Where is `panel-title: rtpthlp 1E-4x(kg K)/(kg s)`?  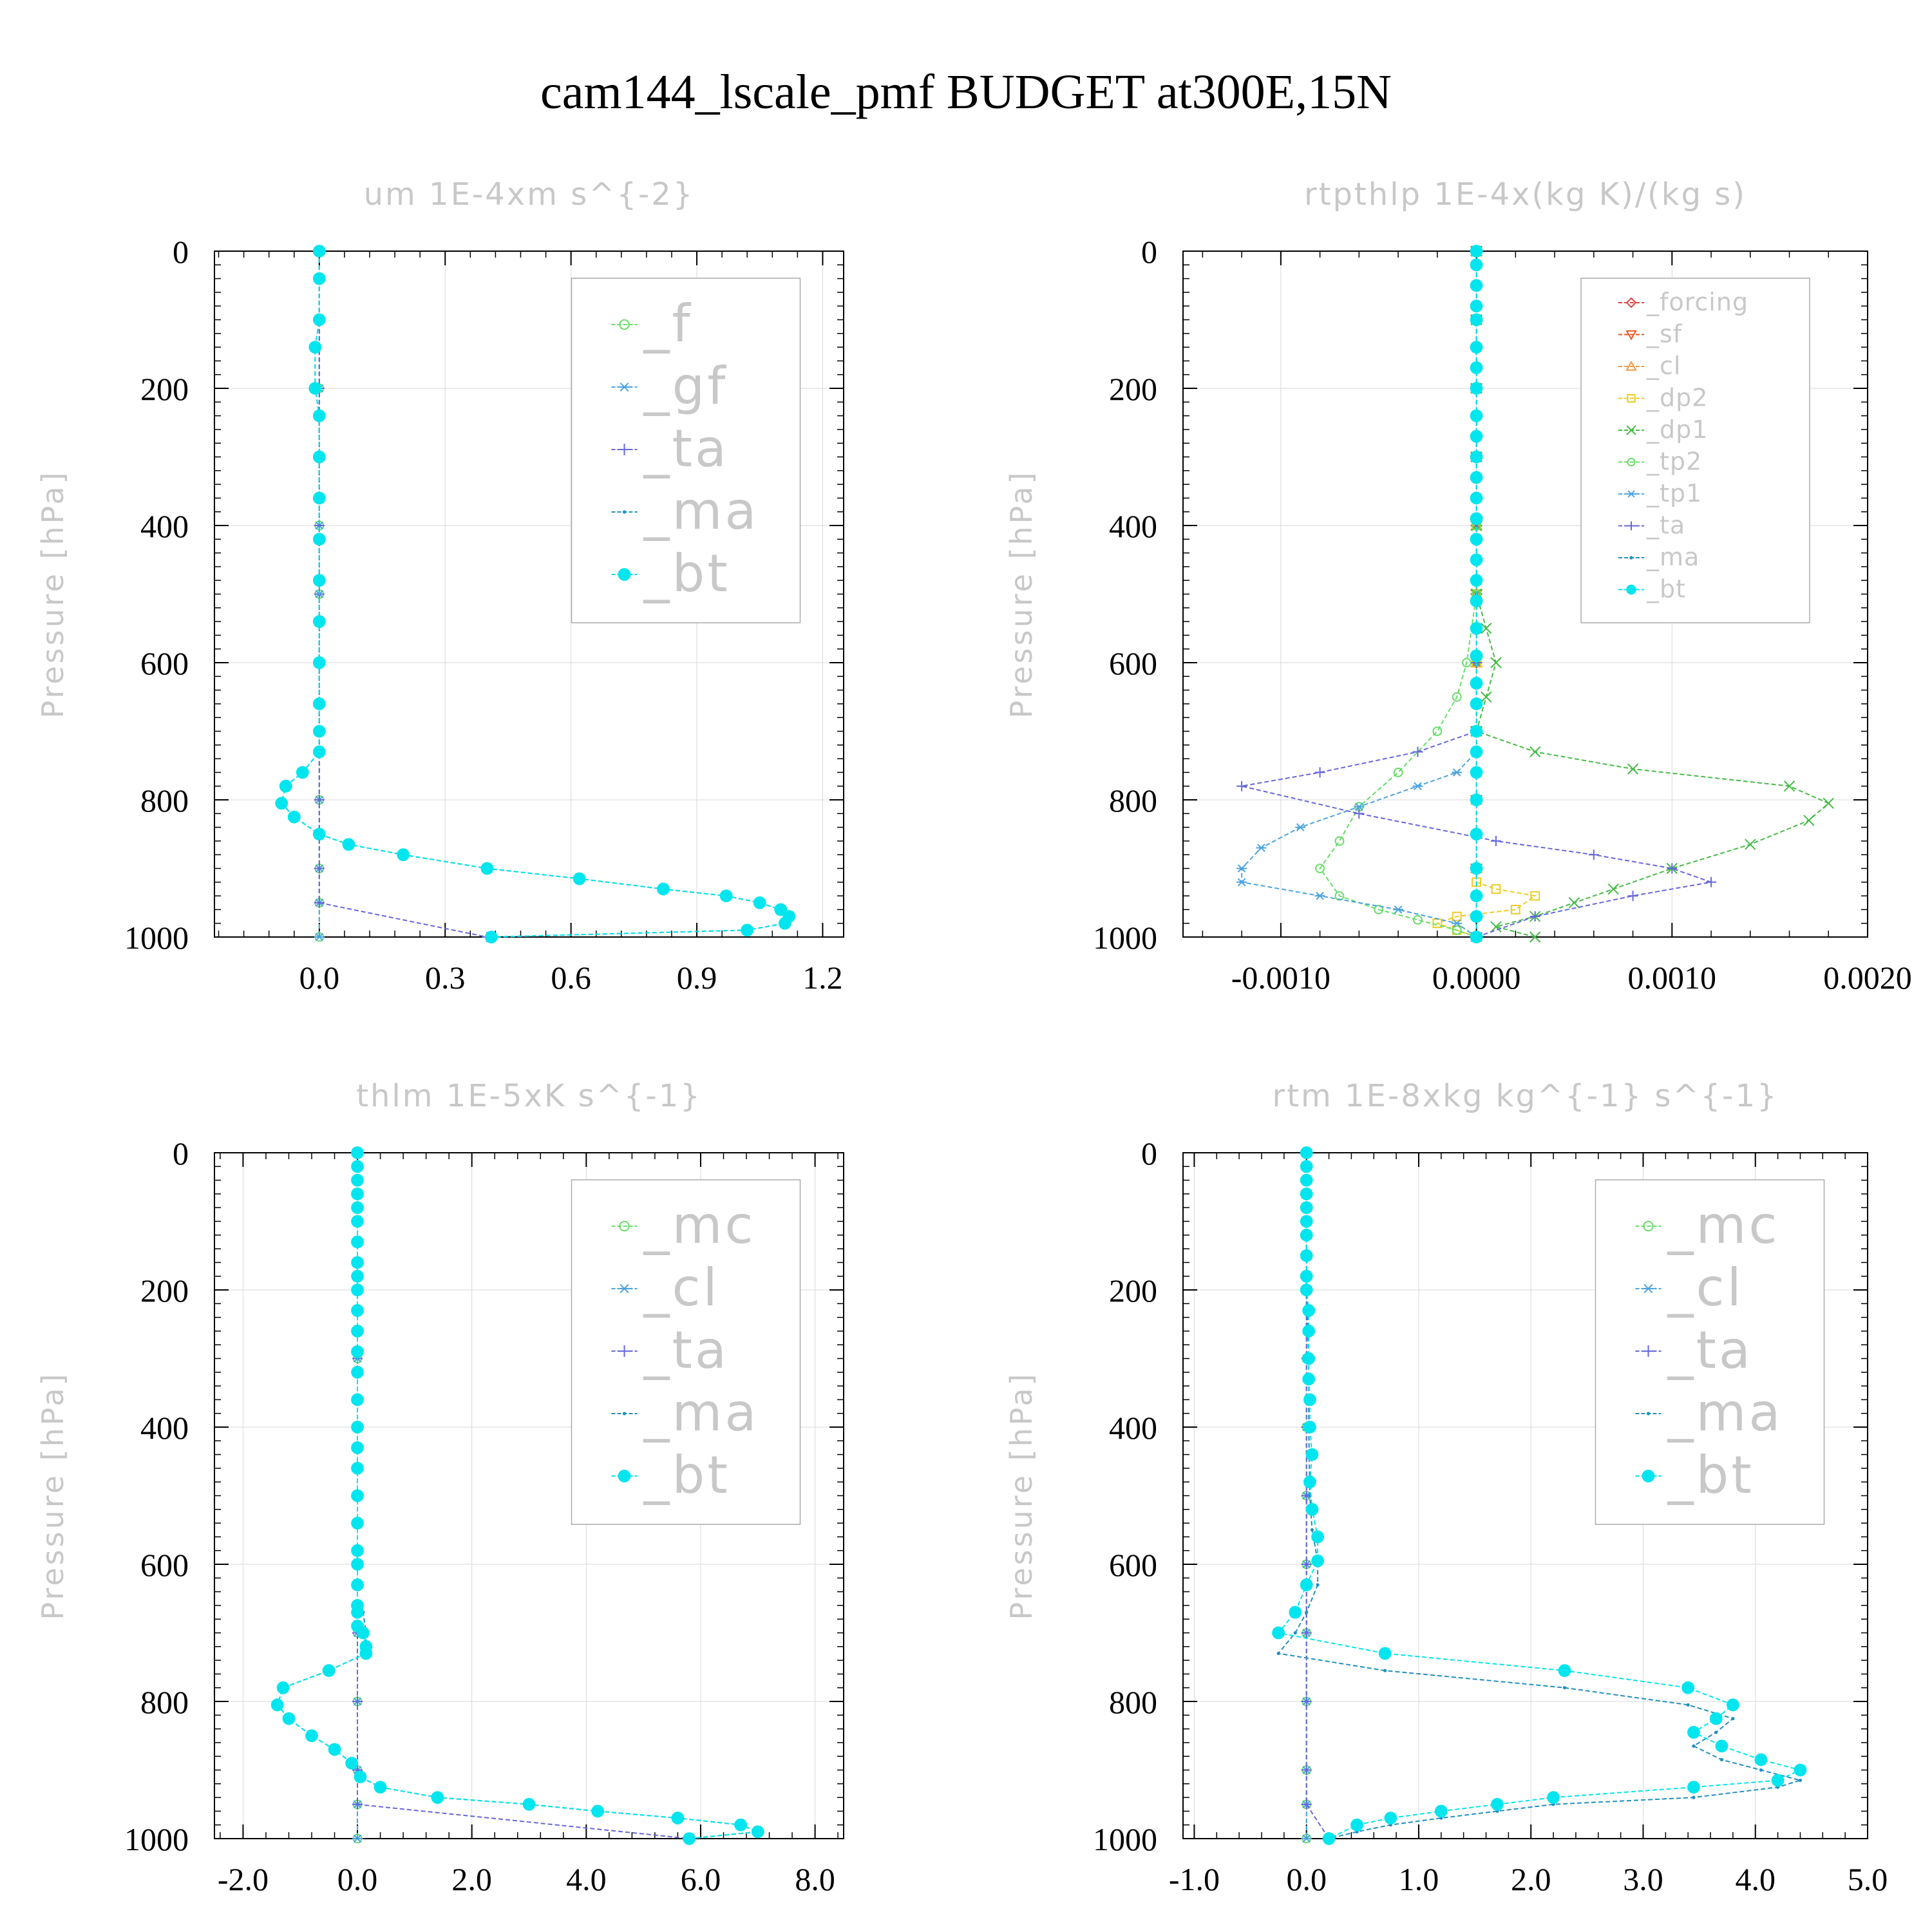
panel-title: rtpthlp 1E-4x(kg K)/(kg s) is located at coordinates (1525, 194).